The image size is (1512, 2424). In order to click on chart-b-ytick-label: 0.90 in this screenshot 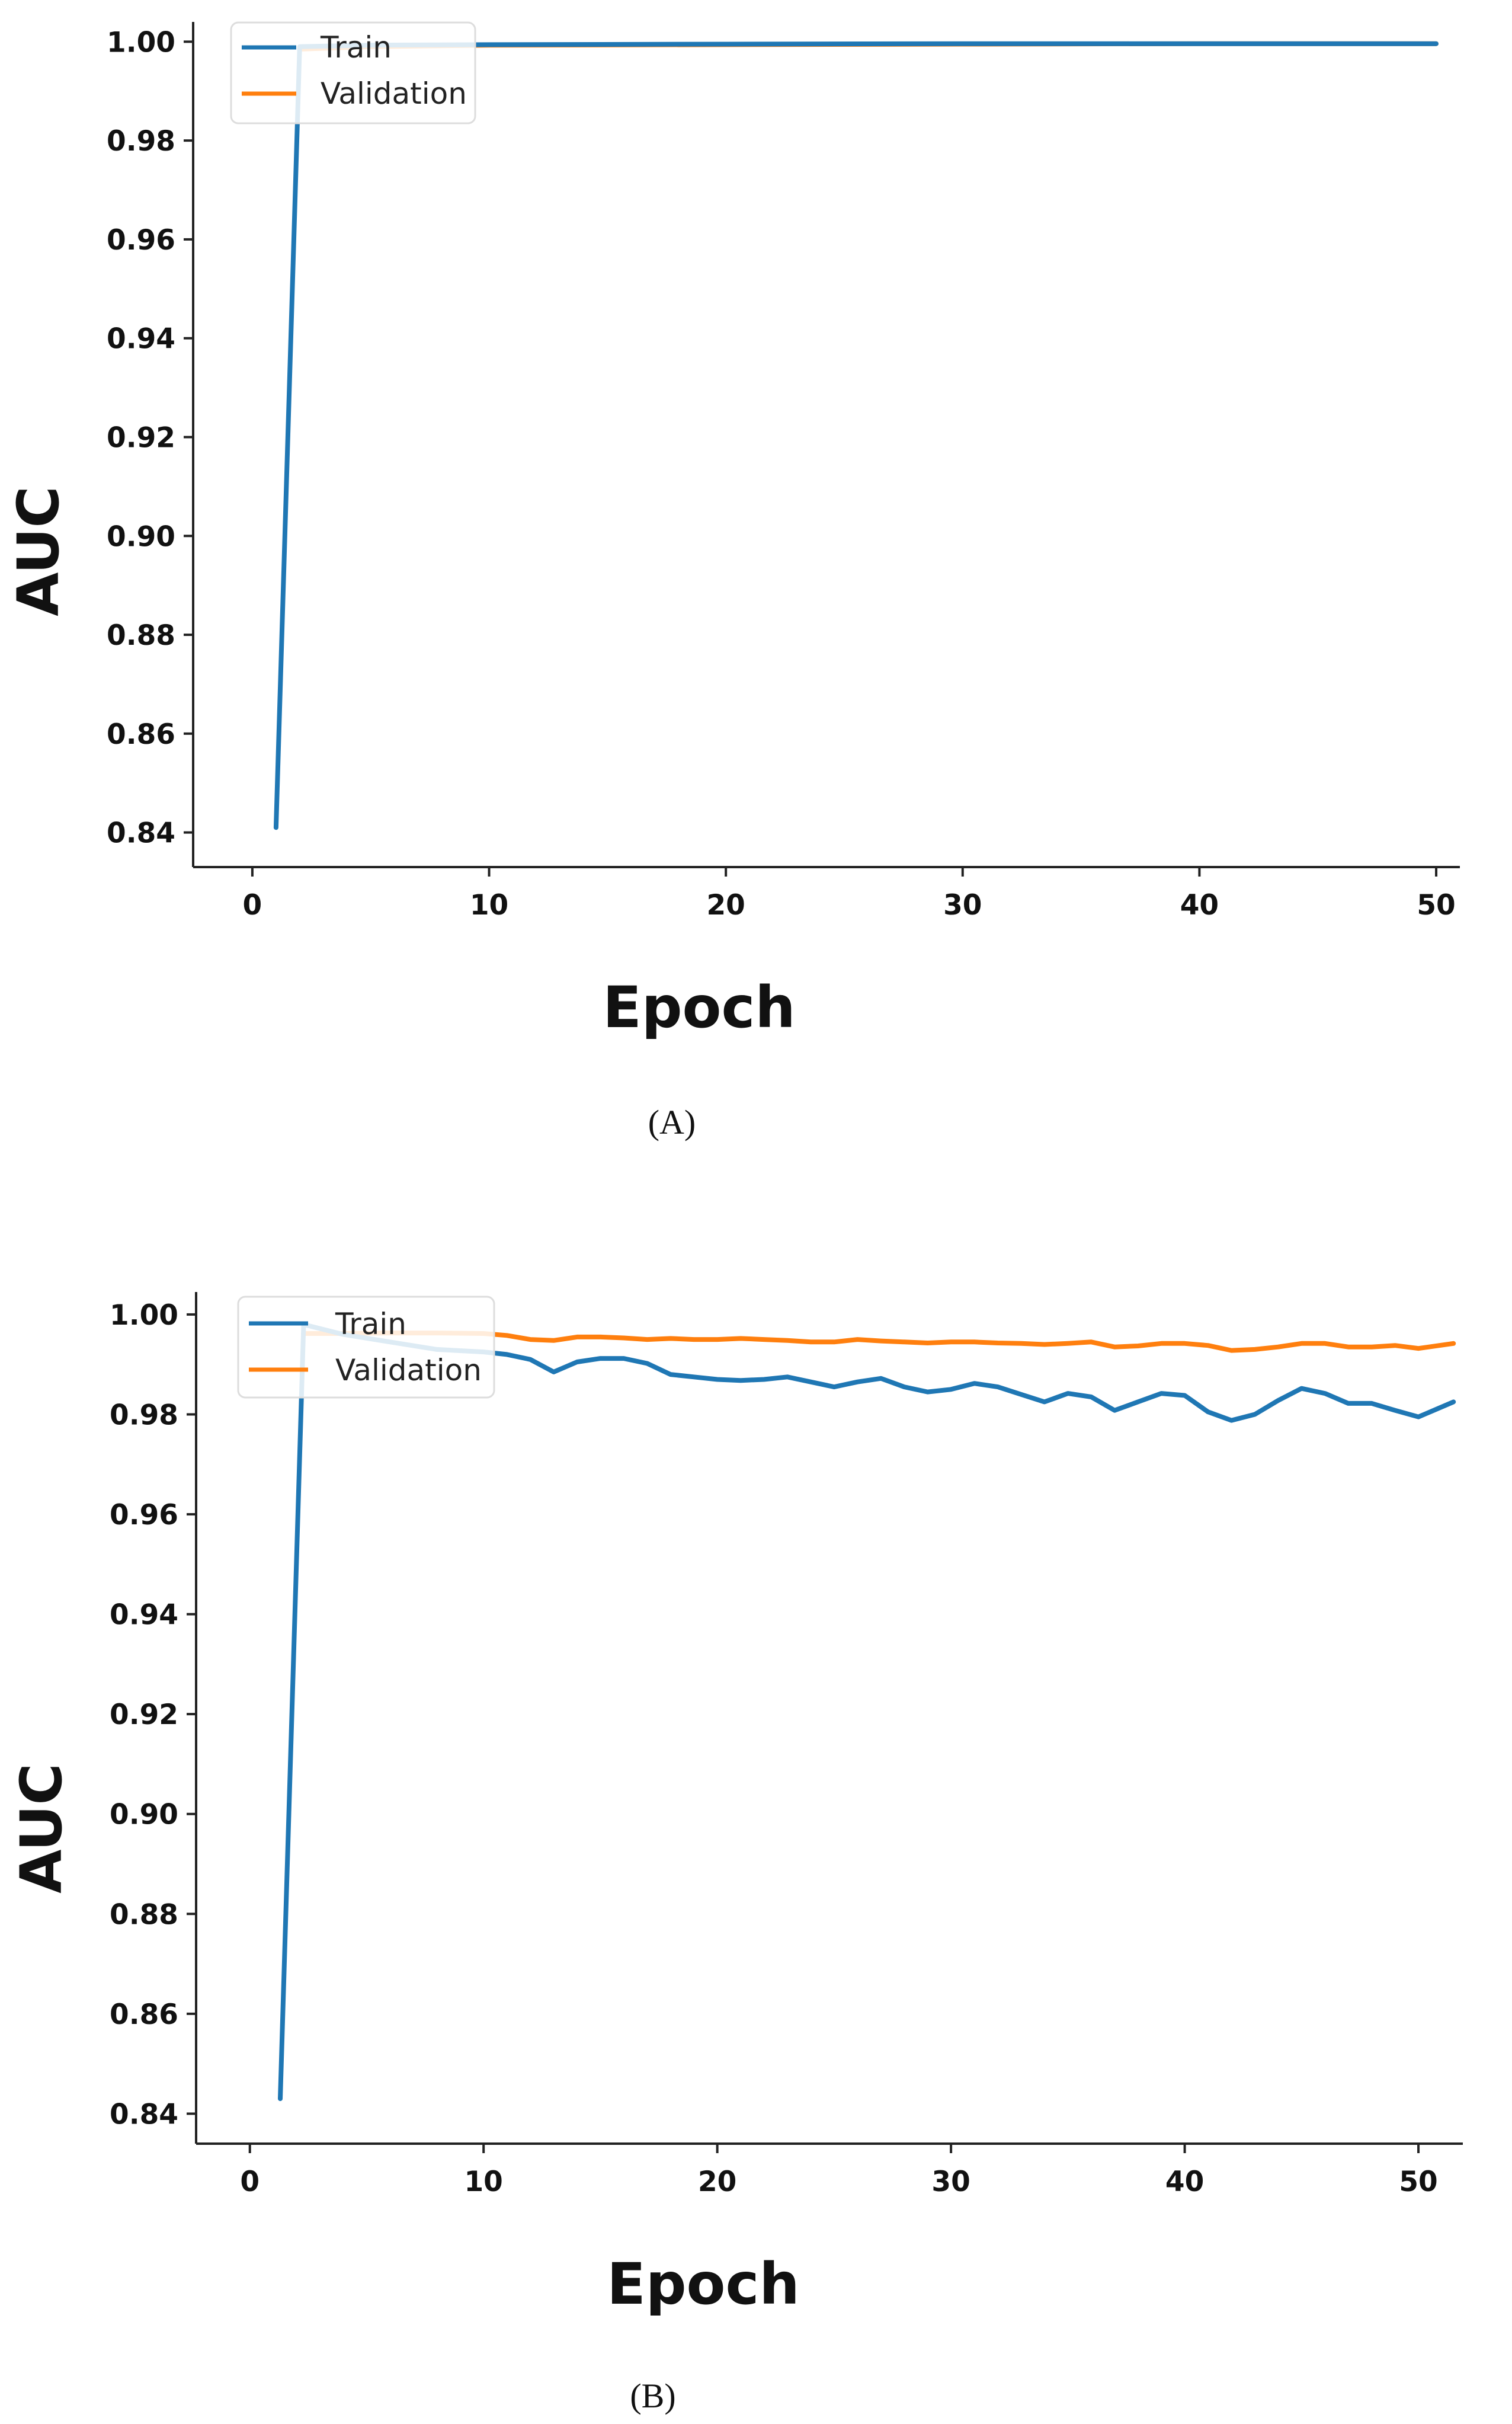, I will do `click(144, 1815)`.